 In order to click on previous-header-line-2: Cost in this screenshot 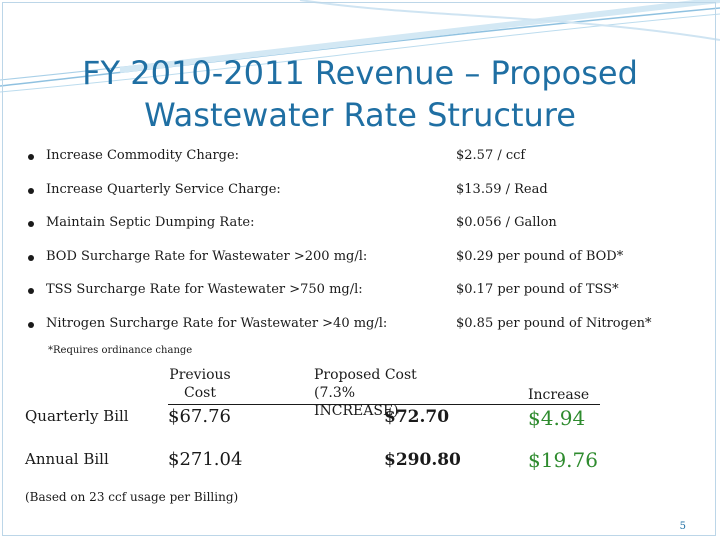, I will do `click(200, 393)`.